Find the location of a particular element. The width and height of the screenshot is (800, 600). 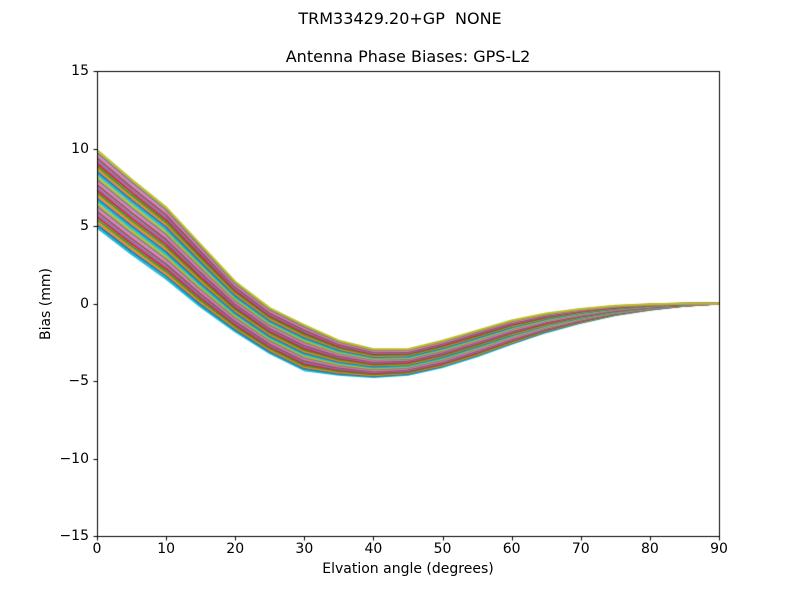

x-tick-label: 70 is located at coordinates (580, 549).